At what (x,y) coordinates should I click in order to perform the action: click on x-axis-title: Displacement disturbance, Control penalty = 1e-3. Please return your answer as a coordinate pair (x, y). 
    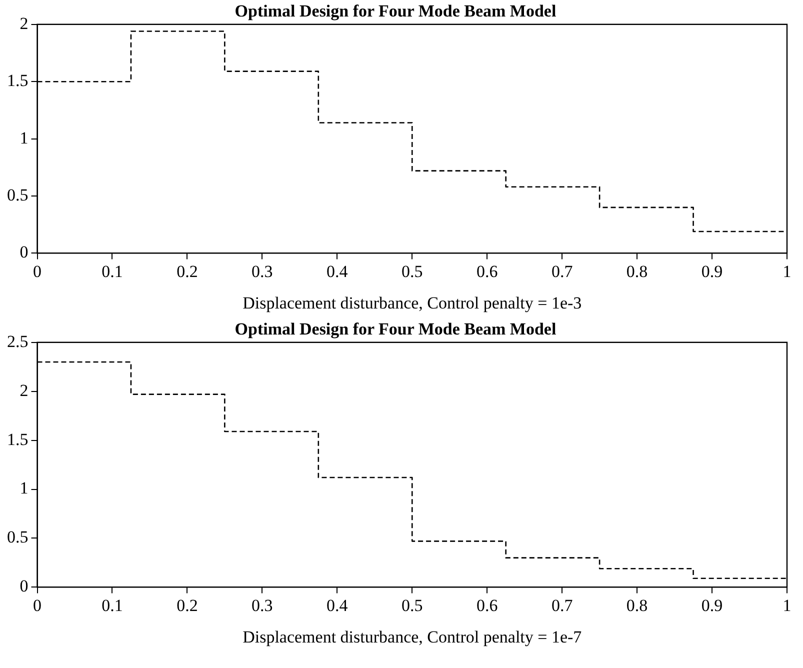
    Looking at the image, I should click on (412, 302).